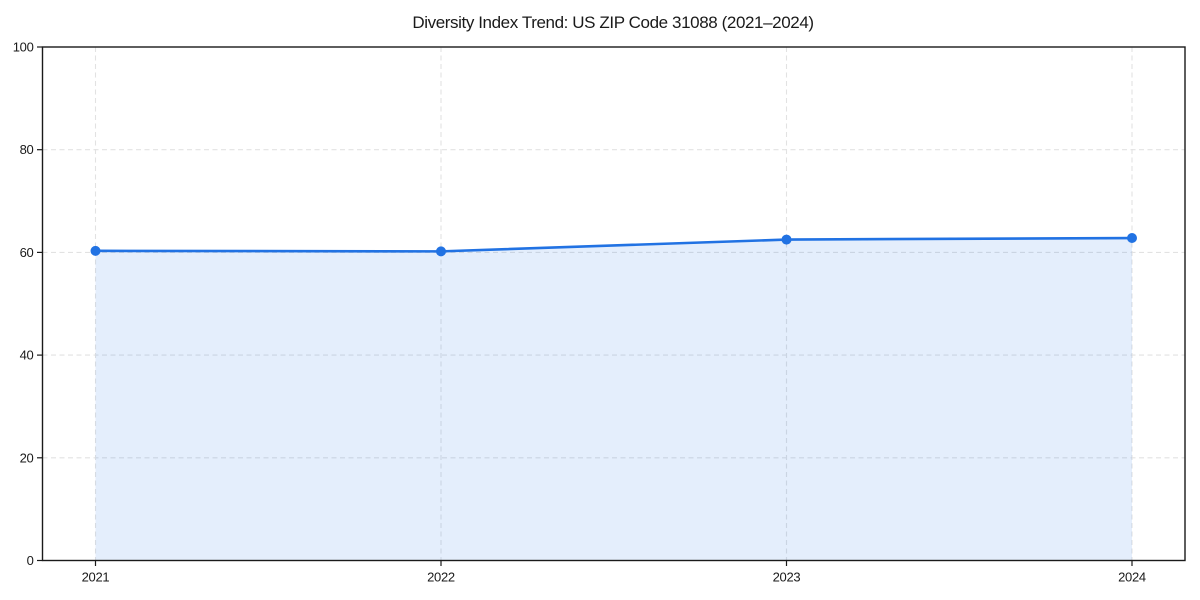 This screenshot has height=600, width=1200. Describe the element at coordinates (30, 560) in the screenshot. I see `y-tick-label-0: 0` at that location.